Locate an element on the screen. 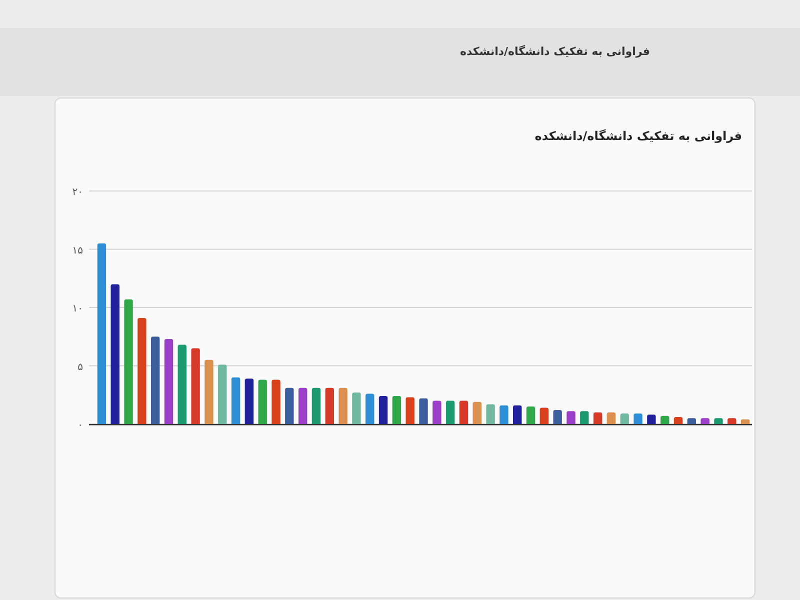 The width and height of the screenshot is (800, 600). y-tick-label: ۰ is located at coordinates (80, 425).